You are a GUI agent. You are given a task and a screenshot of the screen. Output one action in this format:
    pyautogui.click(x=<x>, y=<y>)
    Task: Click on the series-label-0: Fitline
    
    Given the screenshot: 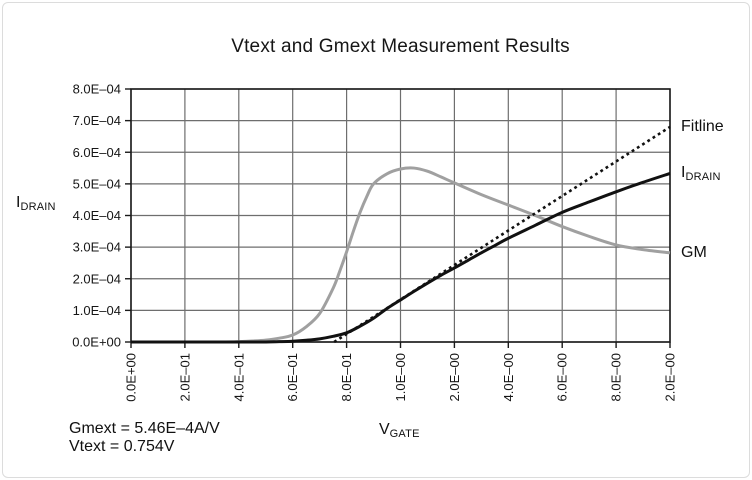 What is the action you would take?
    pyautogui.click(x=702, y=127)
    